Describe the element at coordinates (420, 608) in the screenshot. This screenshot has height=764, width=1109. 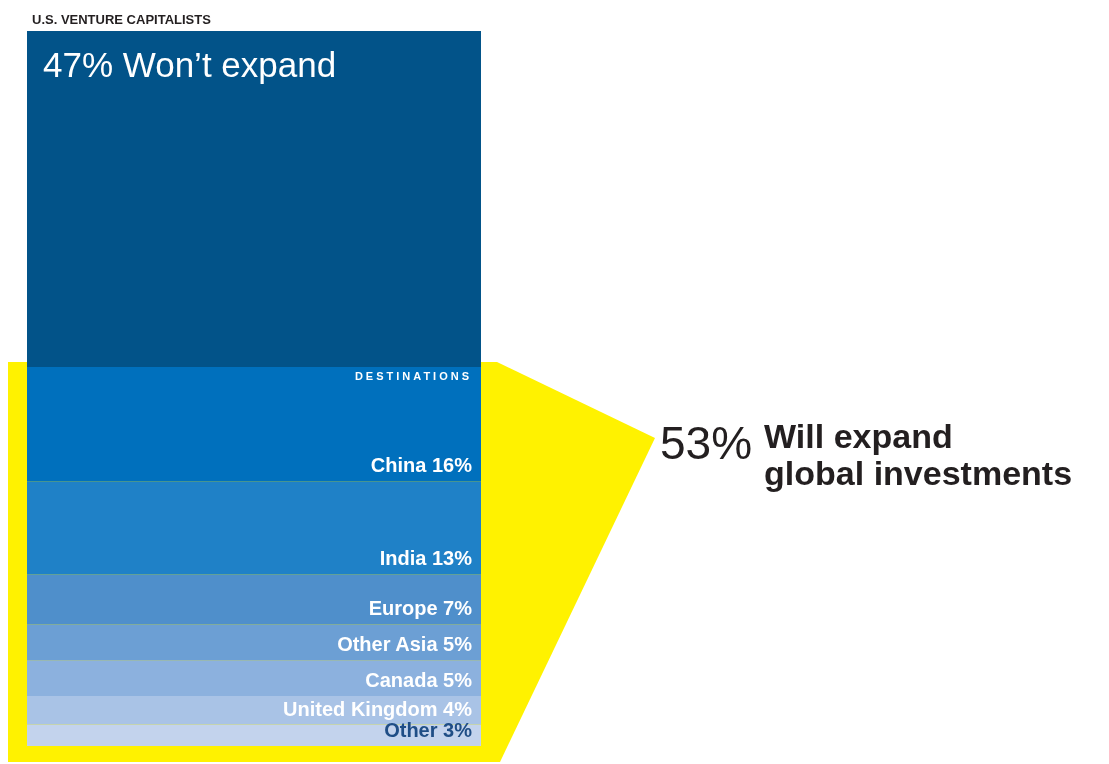
I see `data-label: Europe 7%` at that location.